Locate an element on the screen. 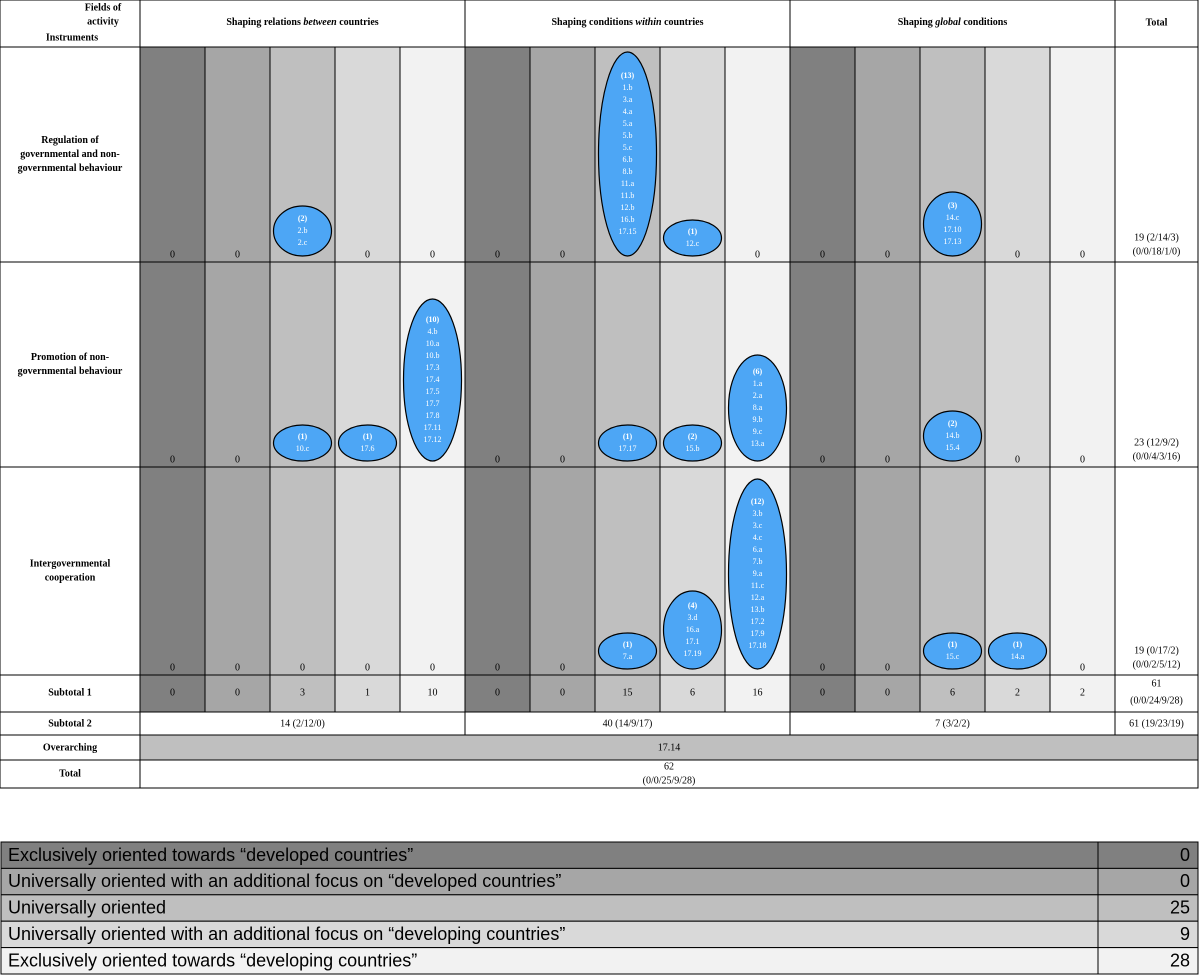 The width and height of the screenshot is (1200, 975). text: 17.7 is located at coordinates (433, 403).